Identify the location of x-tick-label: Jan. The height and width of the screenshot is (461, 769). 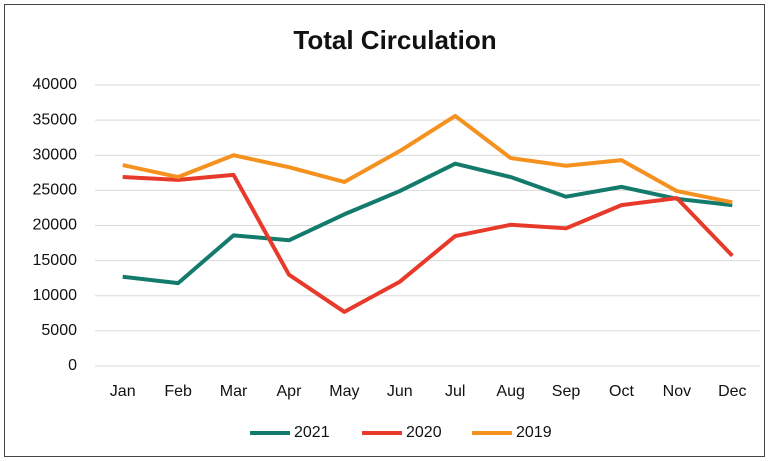
(123, 391).